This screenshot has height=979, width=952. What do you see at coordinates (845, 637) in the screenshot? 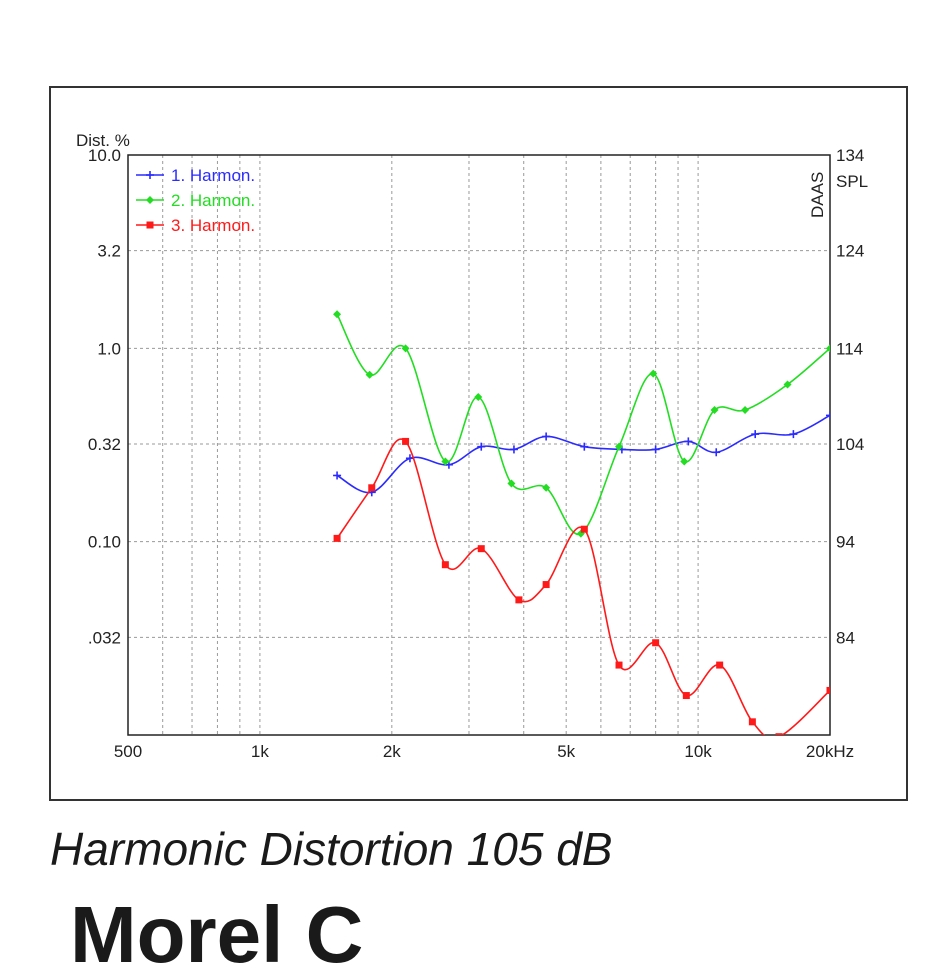
I see `y2-tick-label: 84` at bounding box center [845, 637].